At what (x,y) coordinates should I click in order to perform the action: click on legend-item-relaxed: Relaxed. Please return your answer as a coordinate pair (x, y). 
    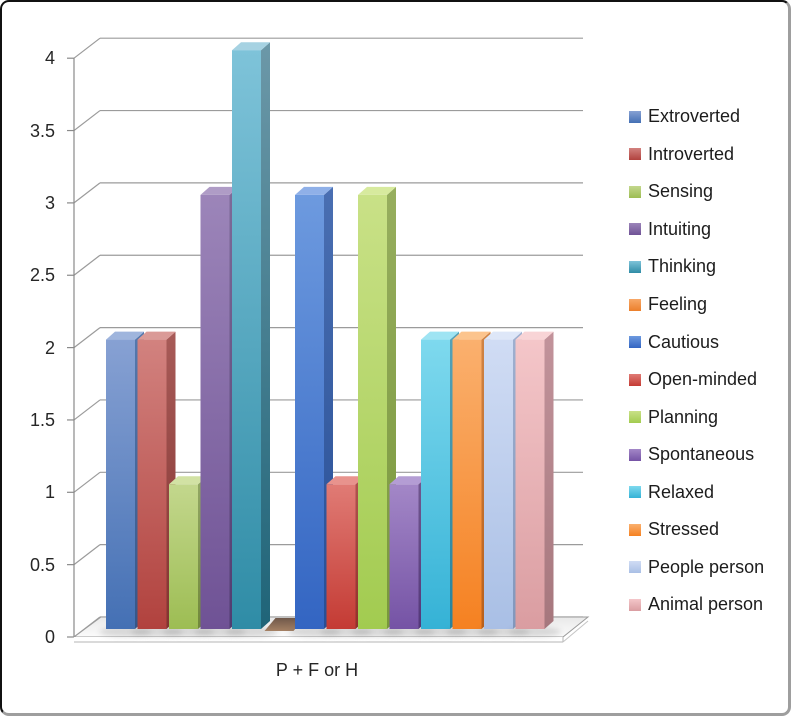
    Looking at the image, I should click on (696, 492).